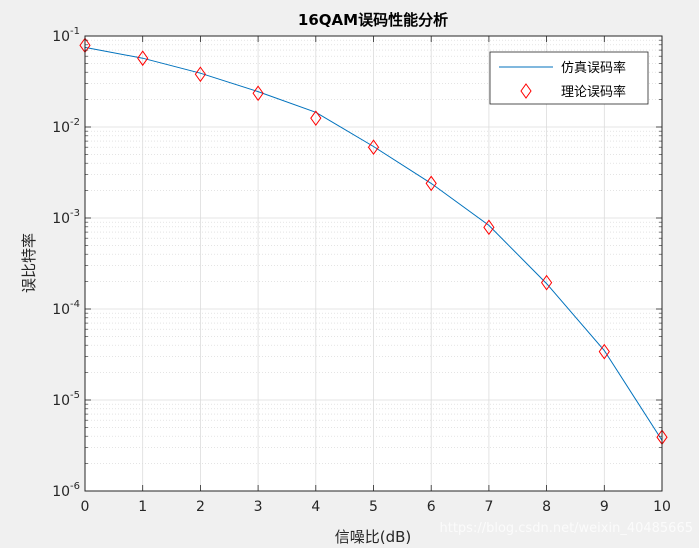 The height and width of the screenshot is (548, 699). I want to click on legend-box, so click(569, 78).